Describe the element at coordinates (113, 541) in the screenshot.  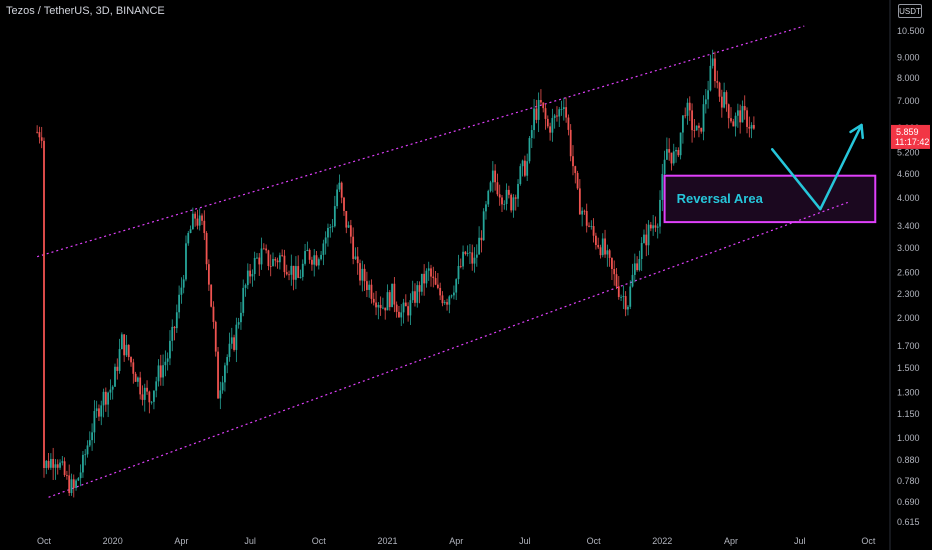
I see `x-tick-label: 2020` at that location.